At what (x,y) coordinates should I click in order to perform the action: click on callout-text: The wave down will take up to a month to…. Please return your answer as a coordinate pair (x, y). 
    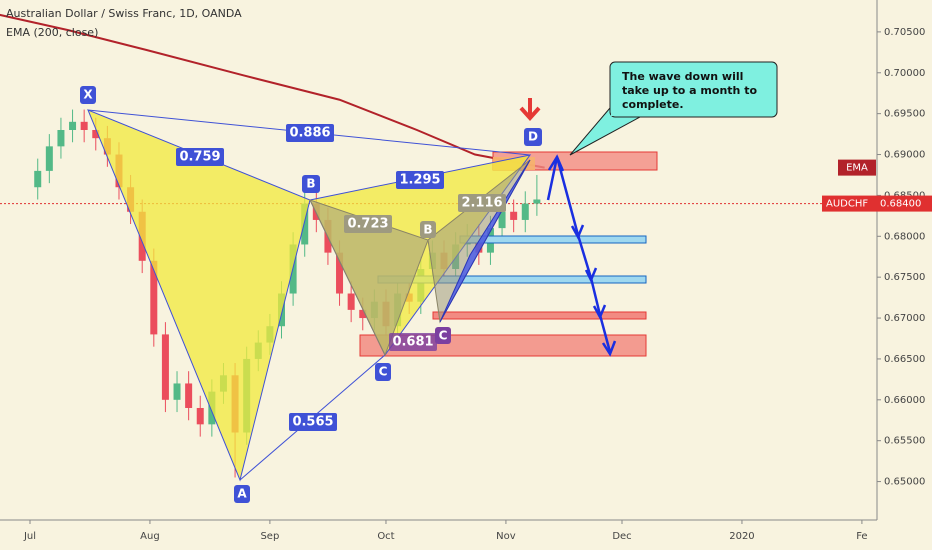
    Looking at the image, I should click on (690, 90).